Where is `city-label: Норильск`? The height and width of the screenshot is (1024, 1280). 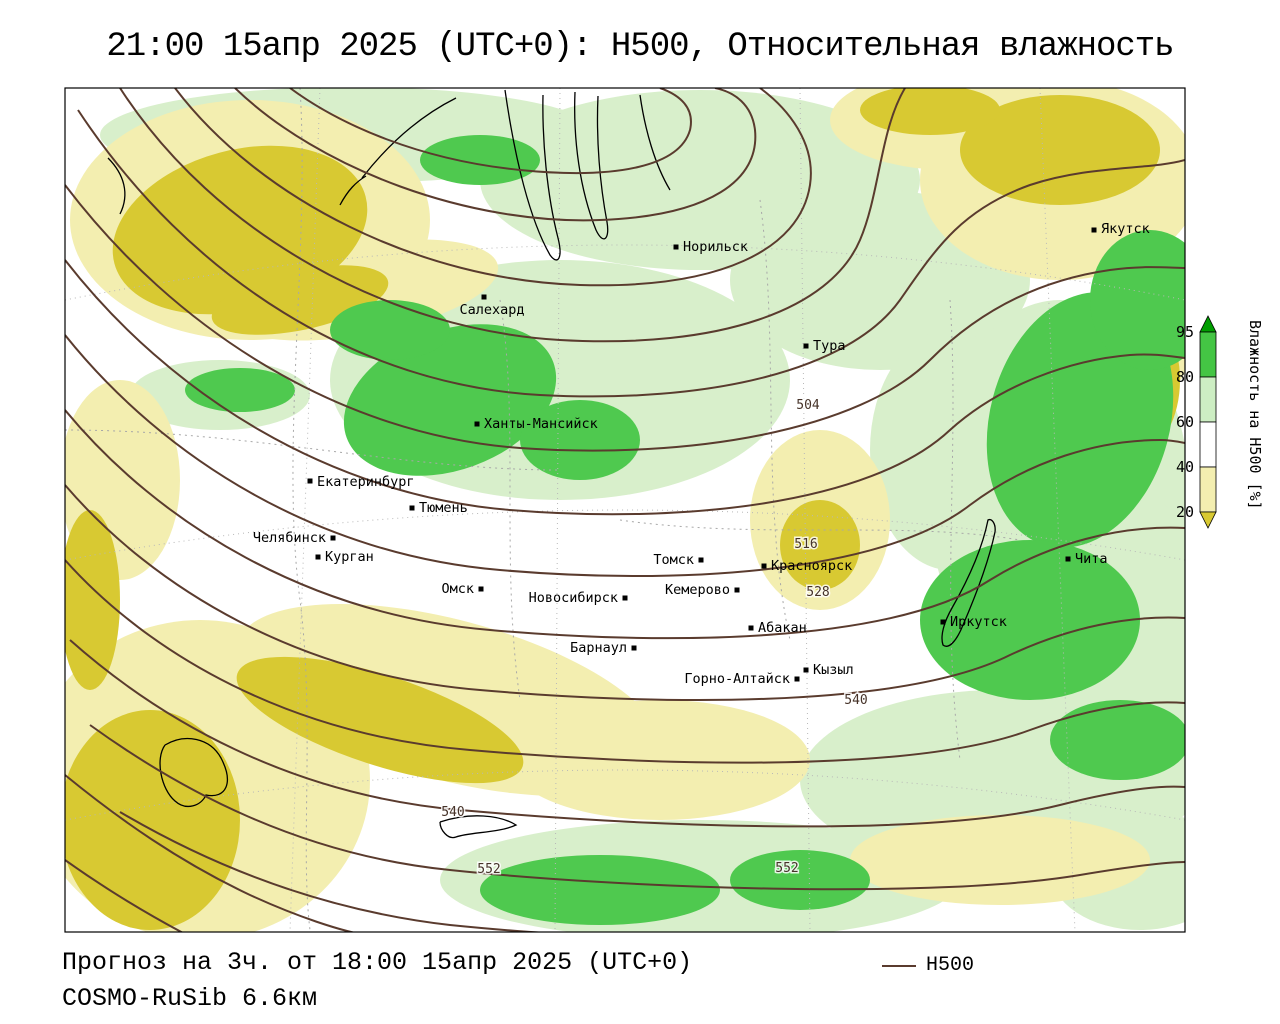 city-label: Норильск is located at coordinates (715, 247).